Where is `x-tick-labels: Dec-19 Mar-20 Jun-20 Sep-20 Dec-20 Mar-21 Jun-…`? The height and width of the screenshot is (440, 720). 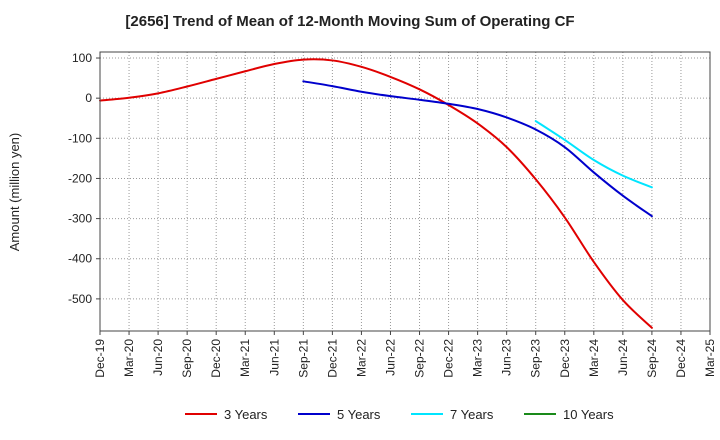 x-tick-labels: Dec-19 Mar-20 Jun-20 Sep-20 Dec-20 Mar-21 Jun-… is located at coordinates (405, 354).